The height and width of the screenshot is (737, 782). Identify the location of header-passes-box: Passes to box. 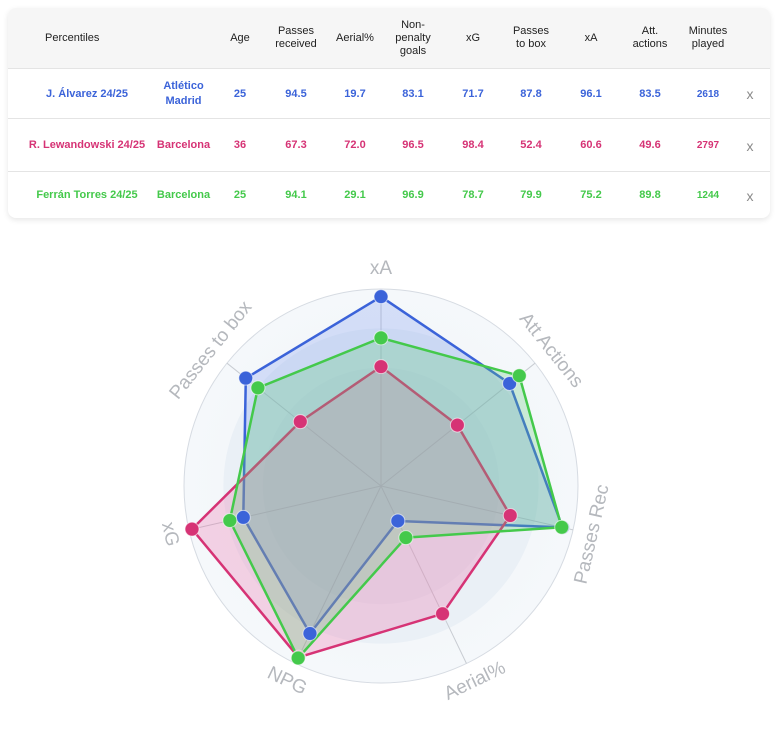
(531, 37).